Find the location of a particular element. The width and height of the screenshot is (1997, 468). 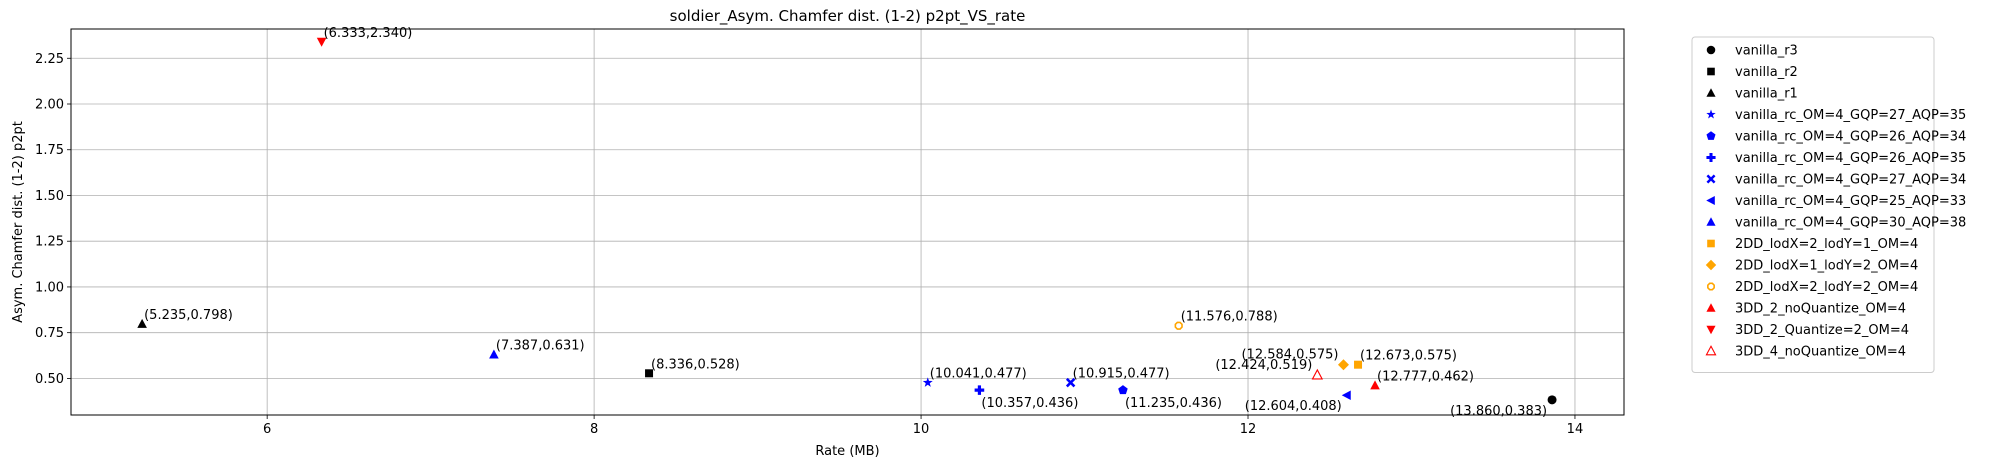

legend-item: 3DD_2_Quantize=2_OM=4 is located at coordinates (1807, 330).